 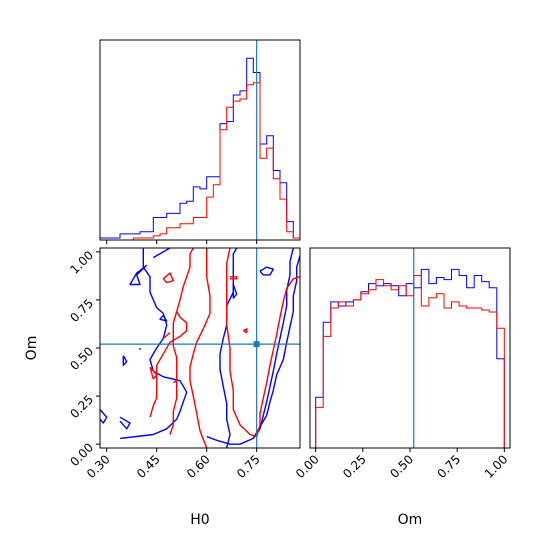 I want to click on om-hist-tick-label: 0.25, so click(x=354, y=466).